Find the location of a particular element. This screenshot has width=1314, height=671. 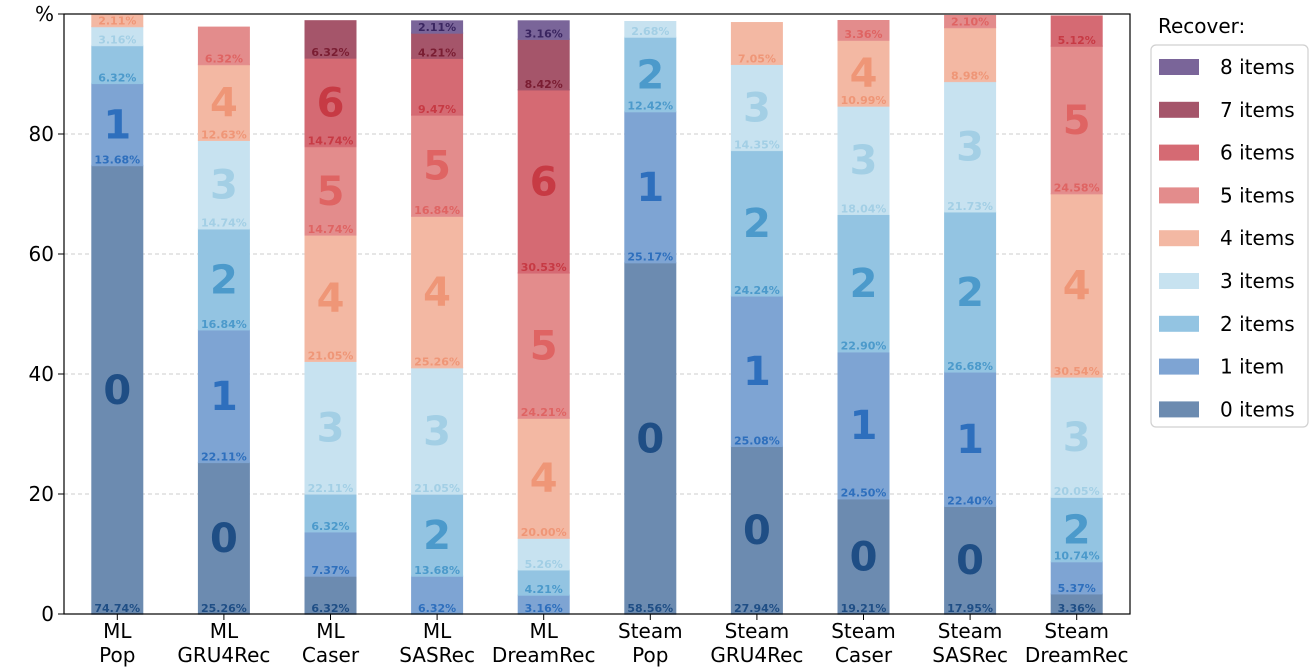

segment-percent-label: 25.26% is located at coordinates (437, 362).